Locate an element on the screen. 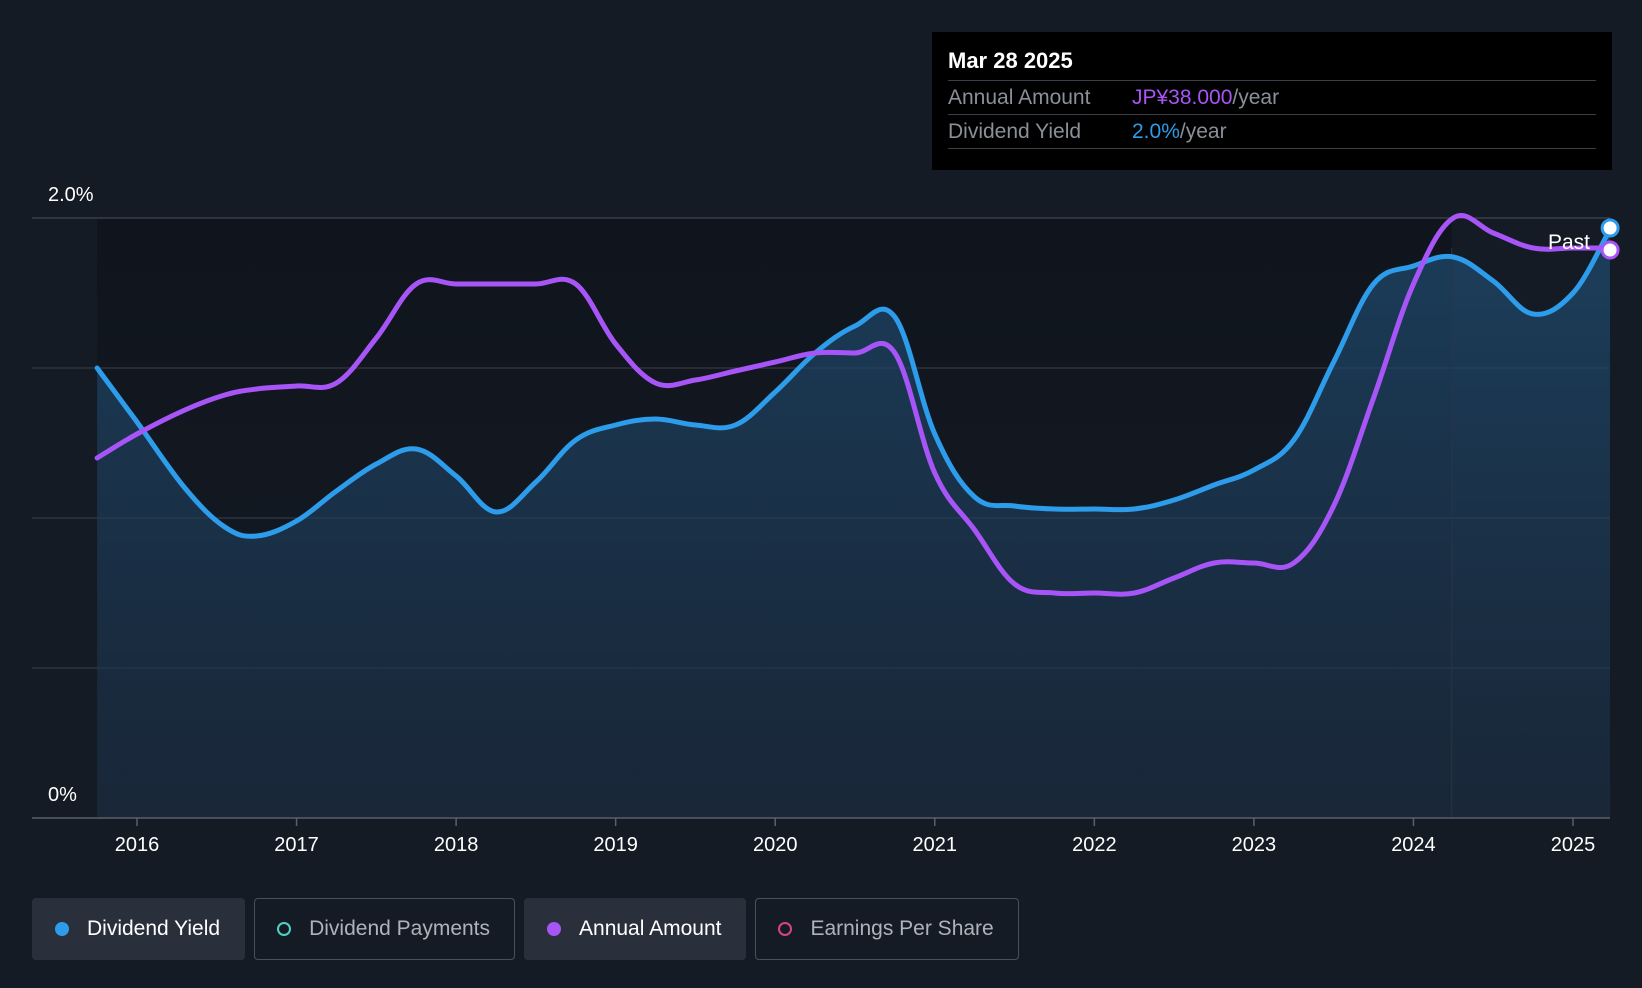  x-tick-label: 2020 is located at coordinates (775, 845).